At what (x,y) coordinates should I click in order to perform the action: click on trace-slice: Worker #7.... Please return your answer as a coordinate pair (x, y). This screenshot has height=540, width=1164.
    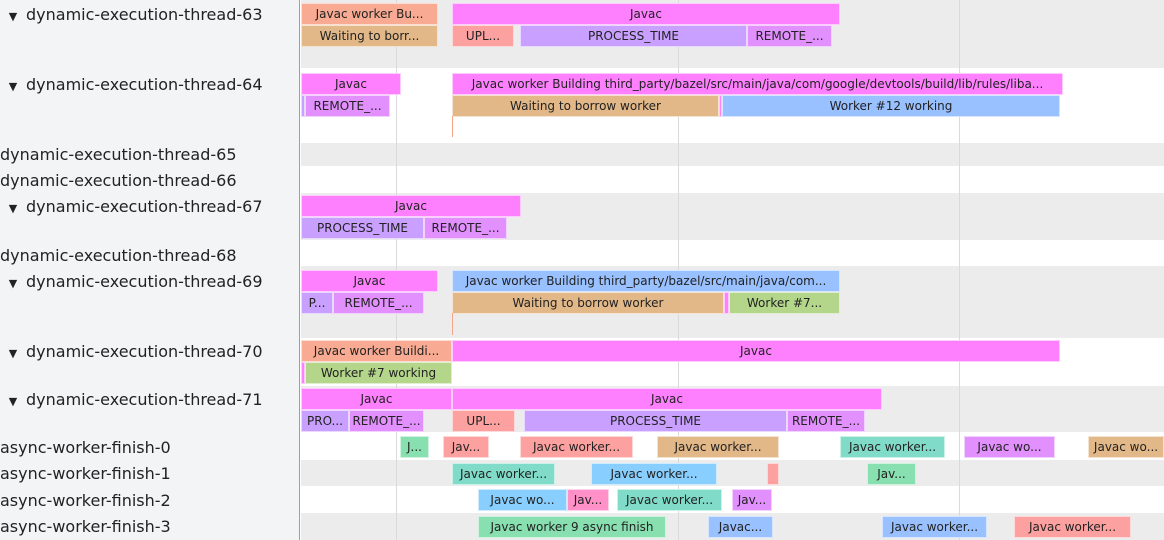
    Looking at the image, I should click on (784, 303).